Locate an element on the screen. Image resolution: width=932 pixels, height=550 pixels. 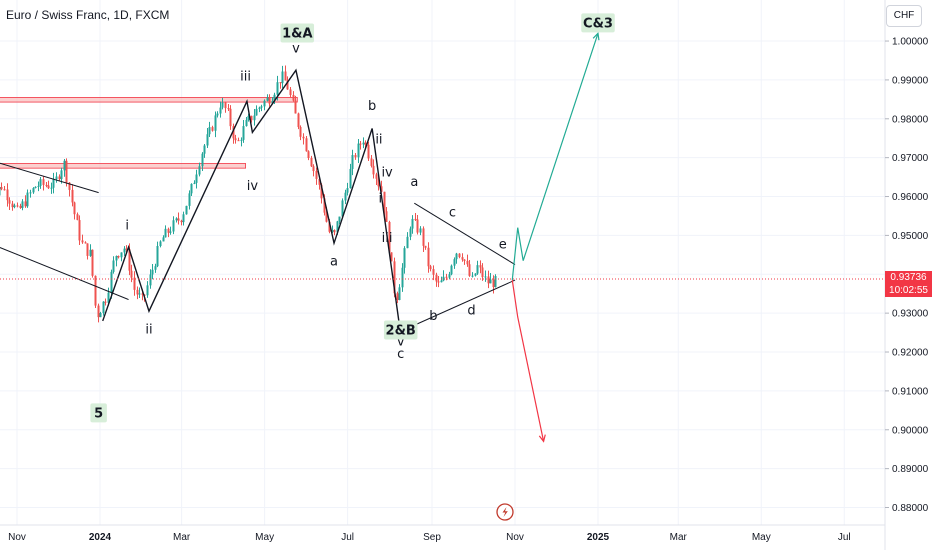
x-tick-label: Jul is located at coordinates (844, 537).